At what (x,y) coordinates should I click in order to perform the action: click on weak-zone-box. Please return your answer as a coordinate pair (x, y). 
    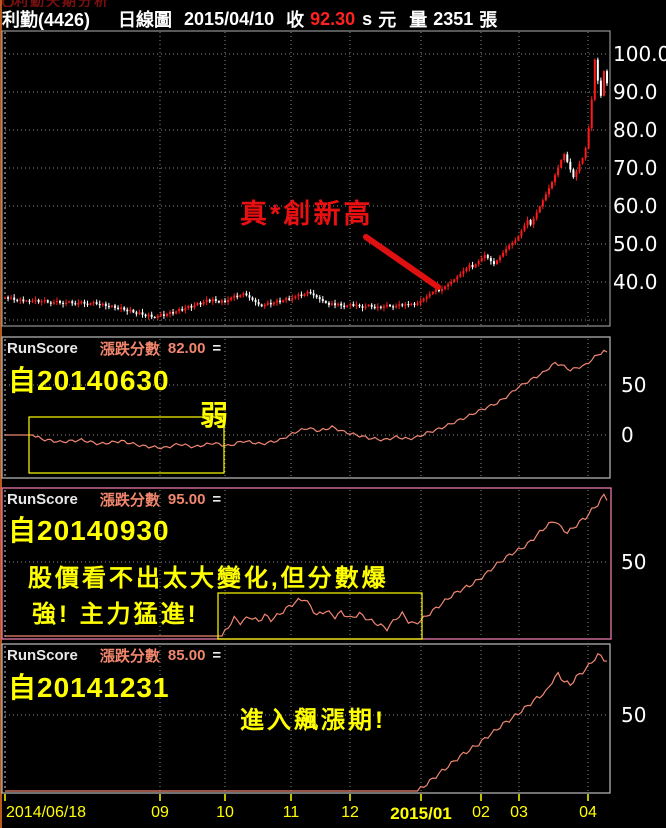
    Looking at the image, I should click on (126, 445).